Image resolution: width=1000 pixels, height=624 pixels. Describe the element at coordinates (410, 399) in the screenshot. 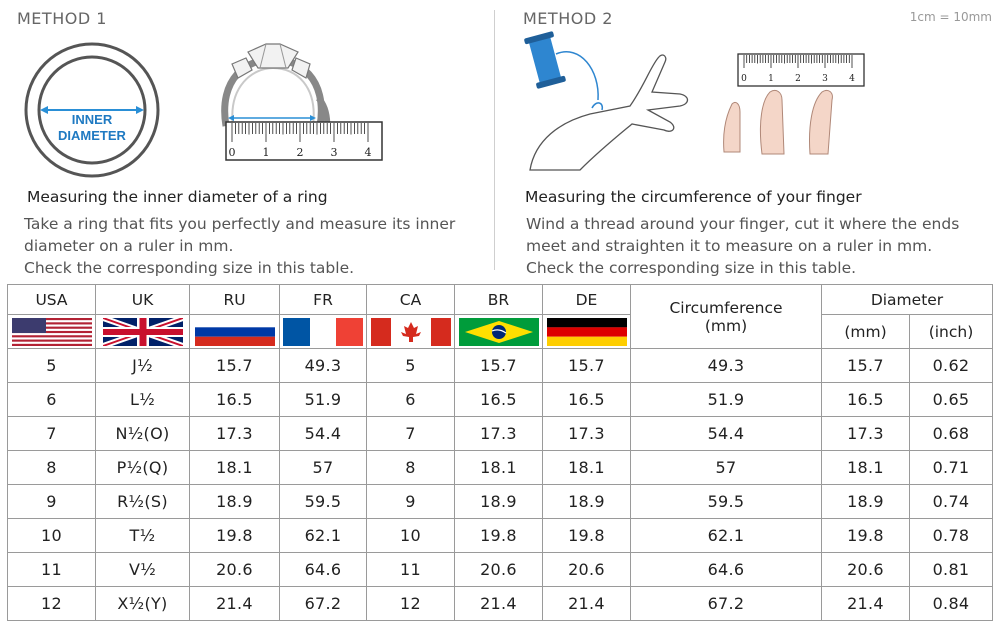

I see `cell-ca: 6` at that location.